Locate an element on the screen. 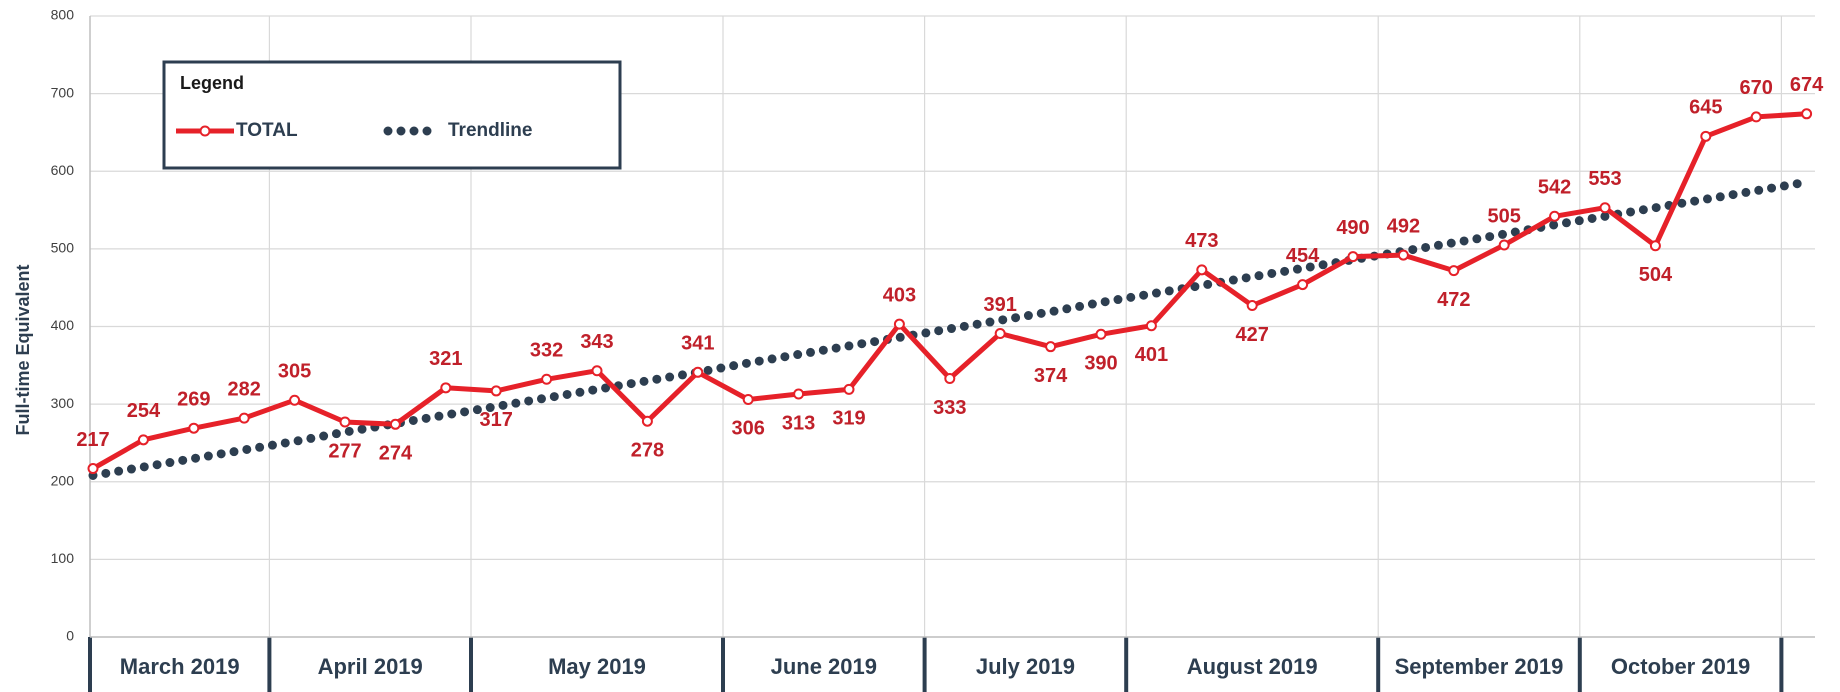  data-label: 274 is located at coordinates (396, 454).